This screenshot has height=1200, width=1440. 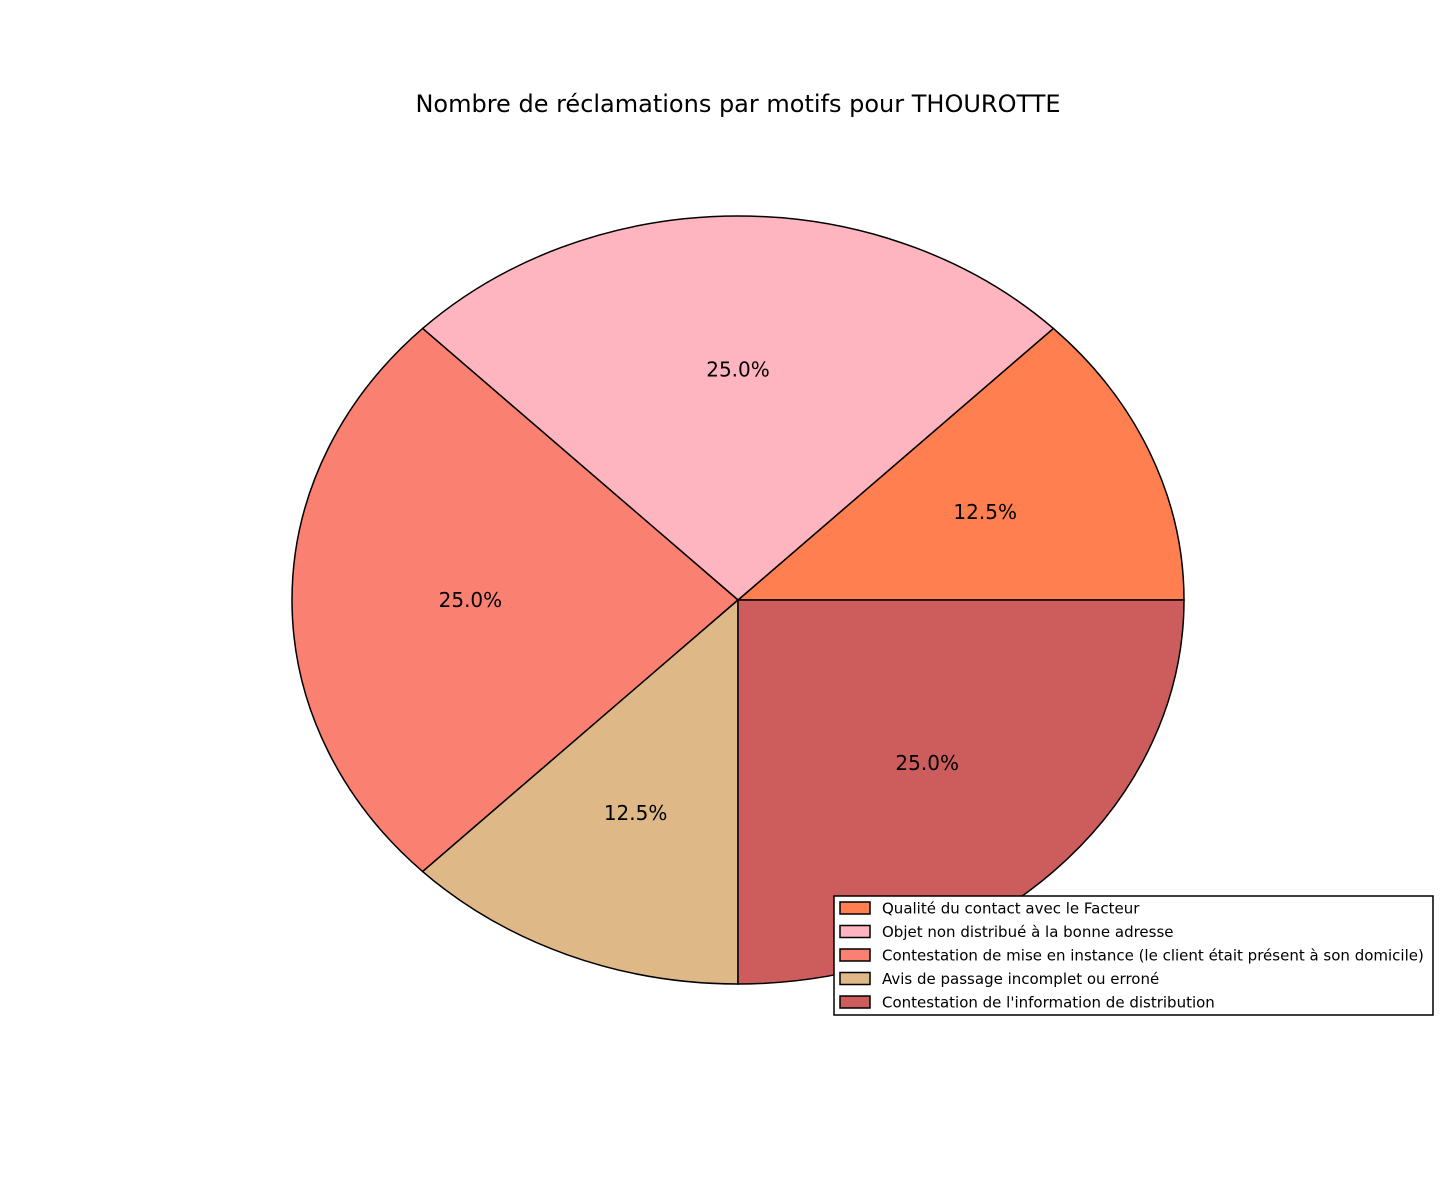 I want to click on legend-label: Qualité du contact avec le Facteur, so click(x=1011, y=909).